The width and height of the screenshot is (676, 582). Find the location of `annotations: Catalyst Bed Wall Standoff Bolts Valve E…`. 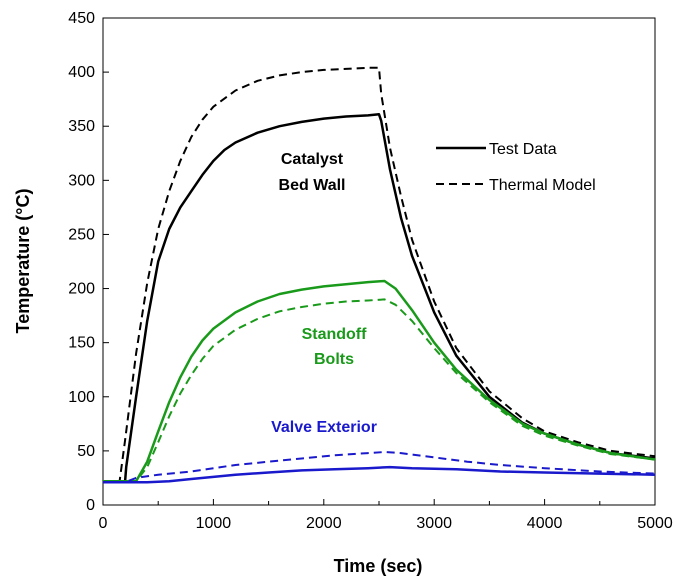

annotations: Catalyst Bed Wall Standoff Bolts Valve E… is located at coordinates (324, 293).